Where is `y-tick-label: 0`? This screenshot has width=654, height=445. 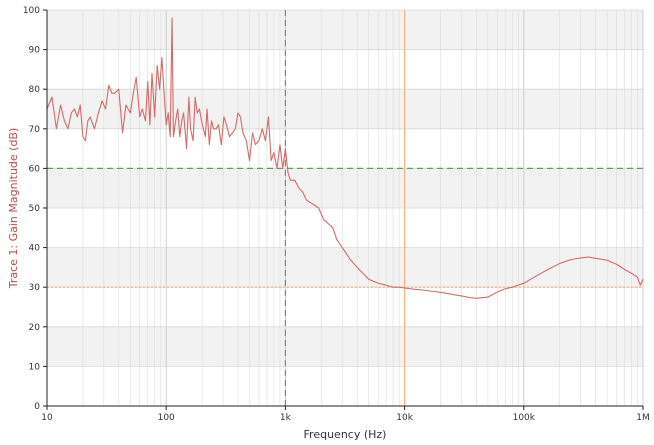
y-tick-label: 0 is located at coordinates (37, 407).